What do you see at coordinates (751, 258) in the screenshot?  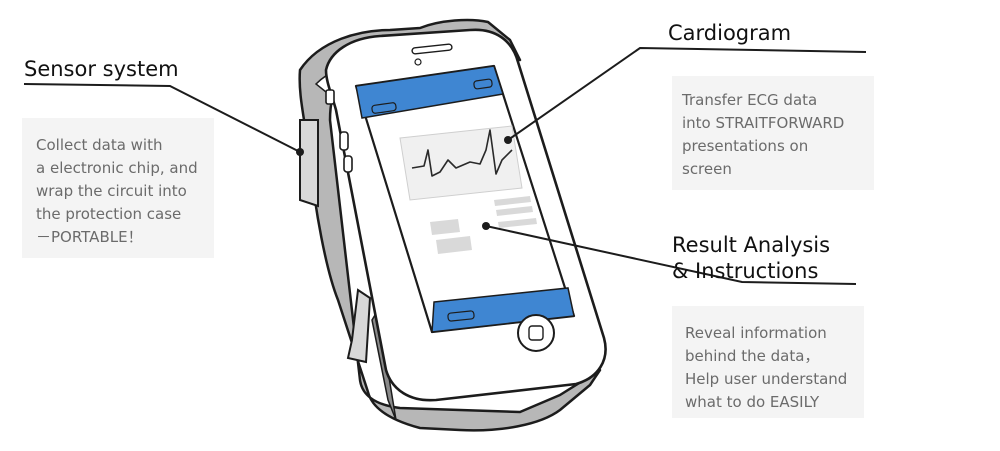 I see `result-analysis-title: Result Analysis & Instructions` at bounding box center [751, 258].